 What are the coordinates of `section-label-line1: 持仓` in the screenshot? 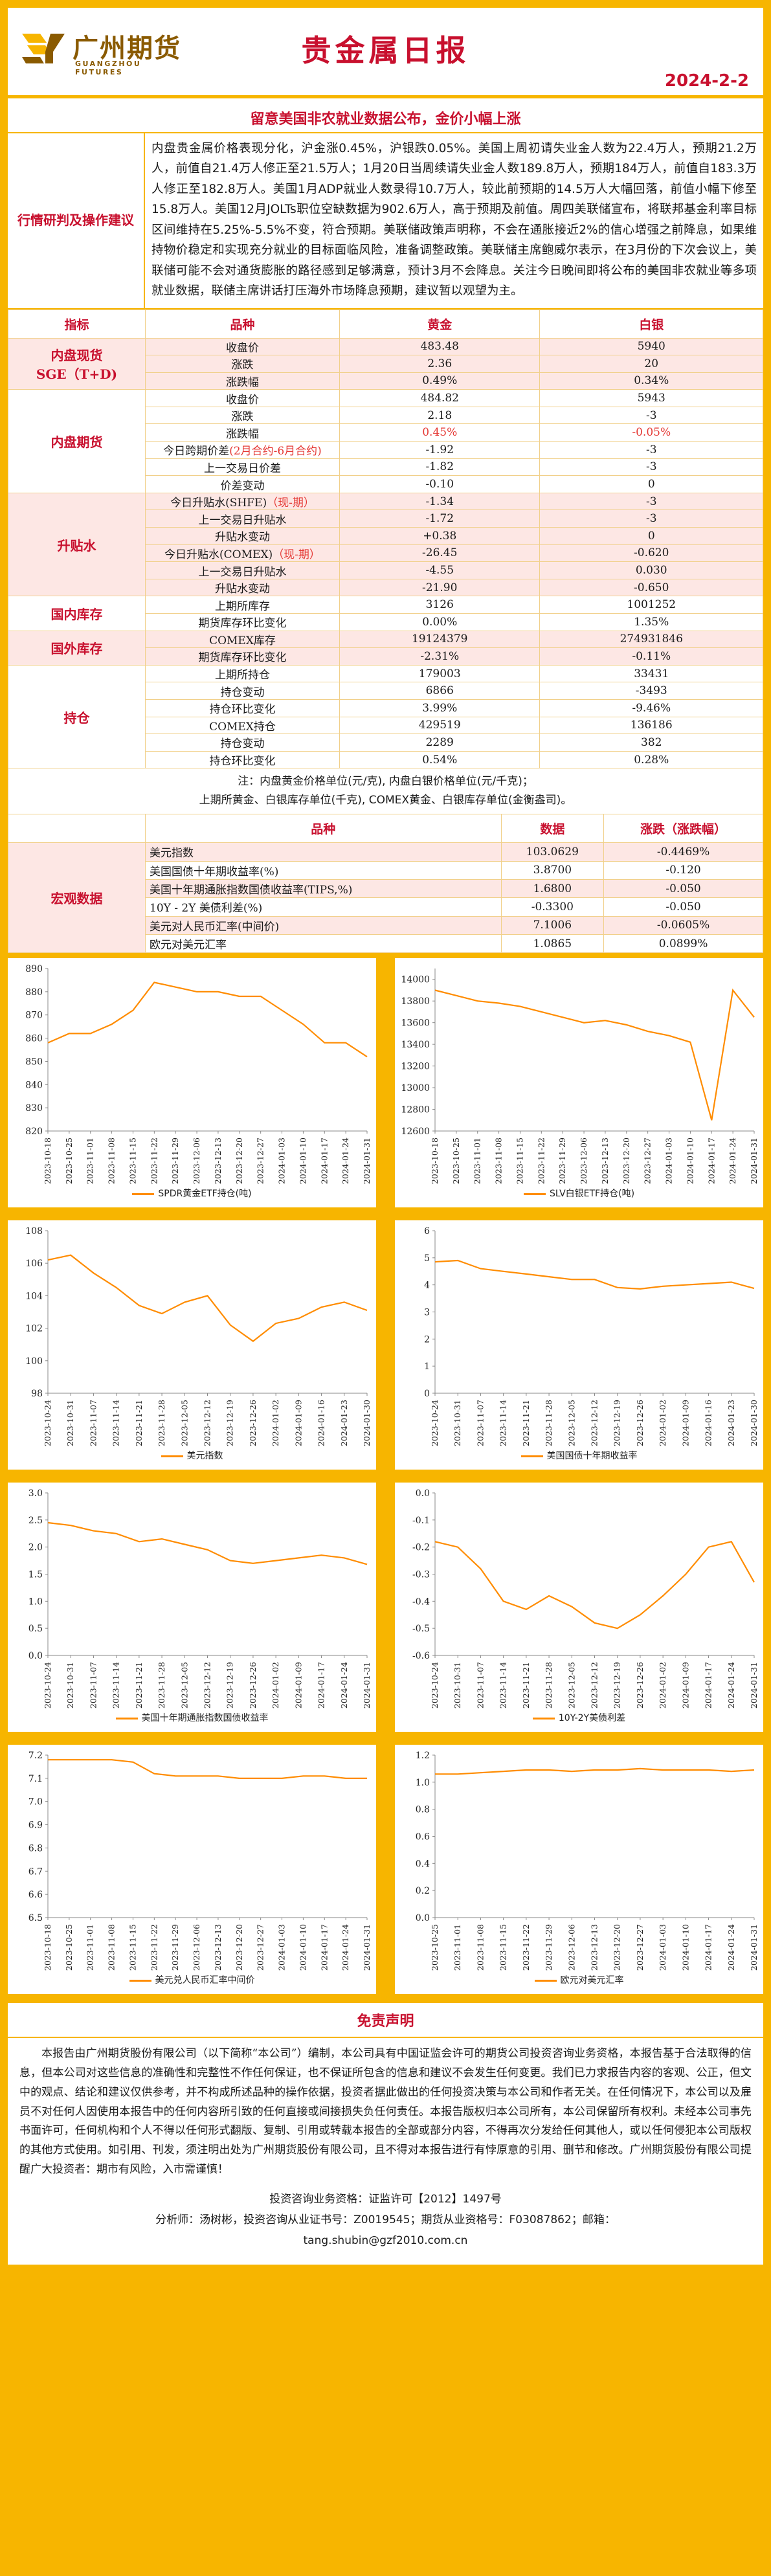 It's located at (76, 718).